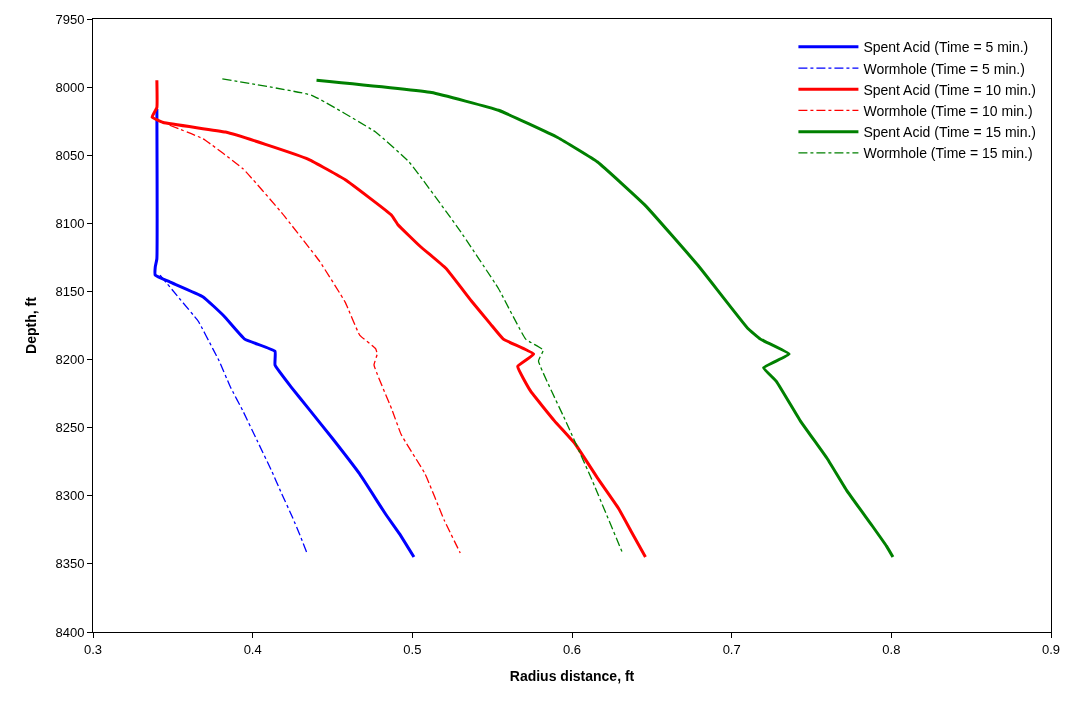  I want to click on x-tick-label: 0.8, so click(891, 649).